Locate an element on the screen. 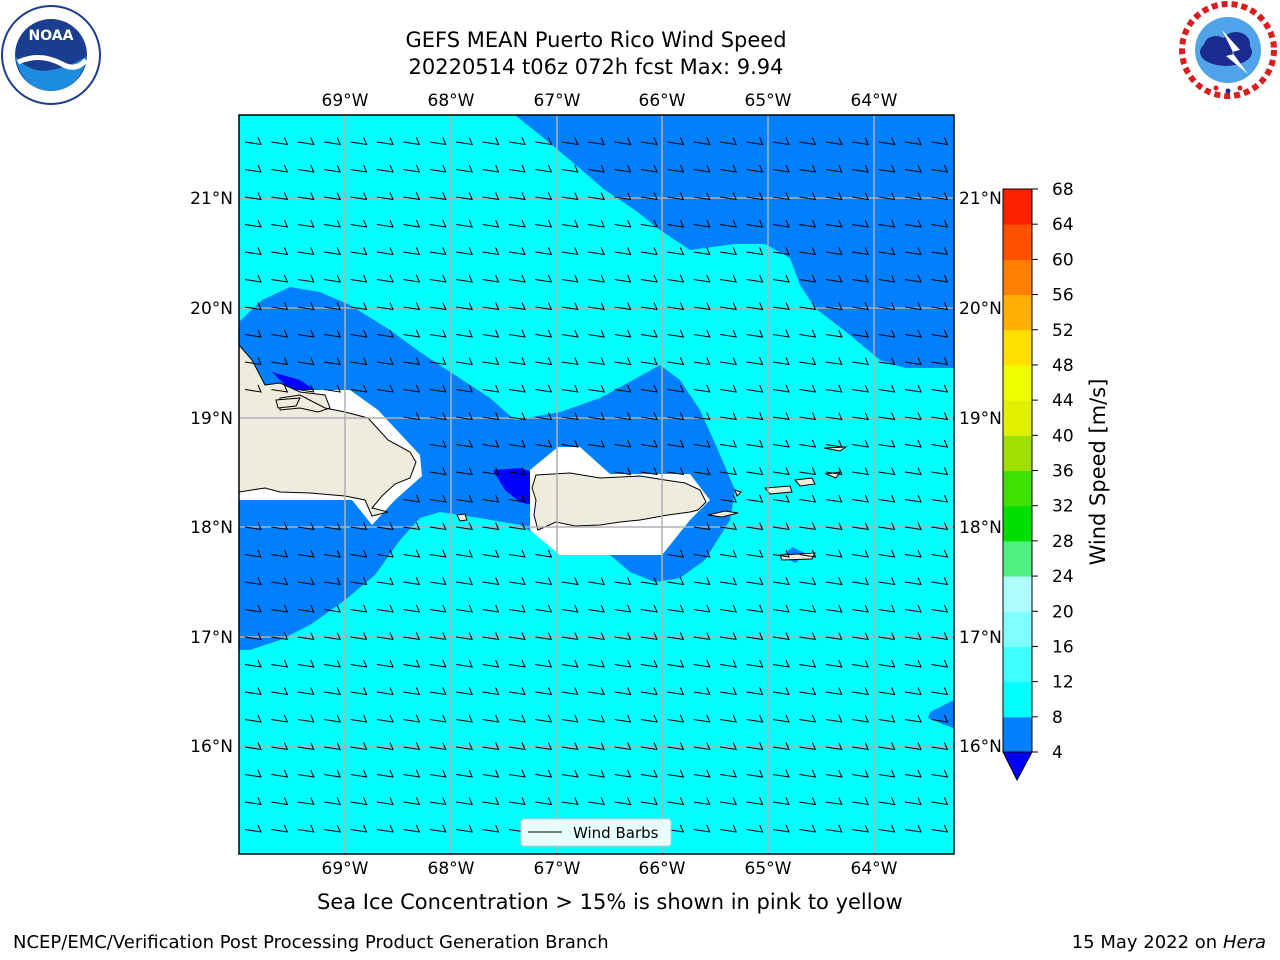  lon-label: 65°W is located at coordinates (768, 869).